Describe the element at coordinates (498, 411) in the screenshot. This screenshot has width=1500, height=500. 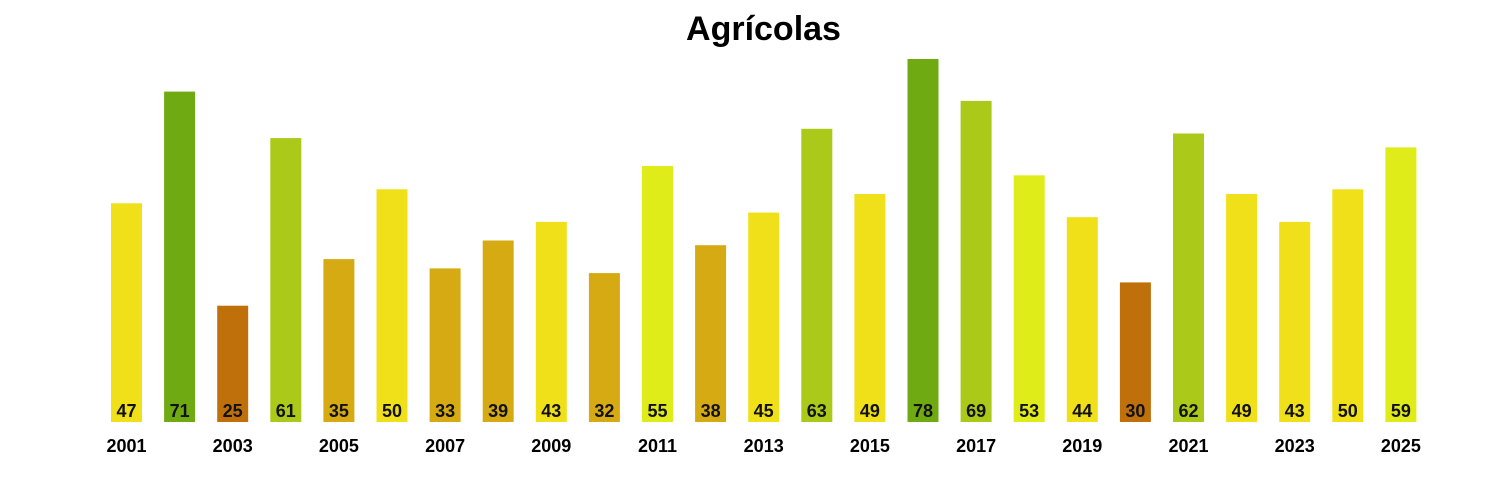
I see `data-label-2008: 39` at that location.